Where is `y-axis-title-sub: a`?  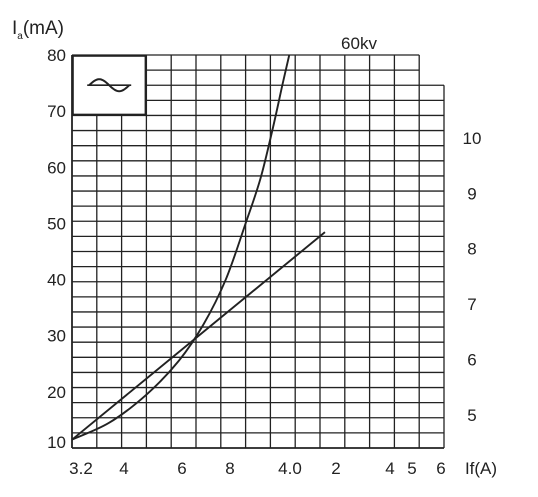
y-axis-title-sub: a is located at coordinates (20, 36).